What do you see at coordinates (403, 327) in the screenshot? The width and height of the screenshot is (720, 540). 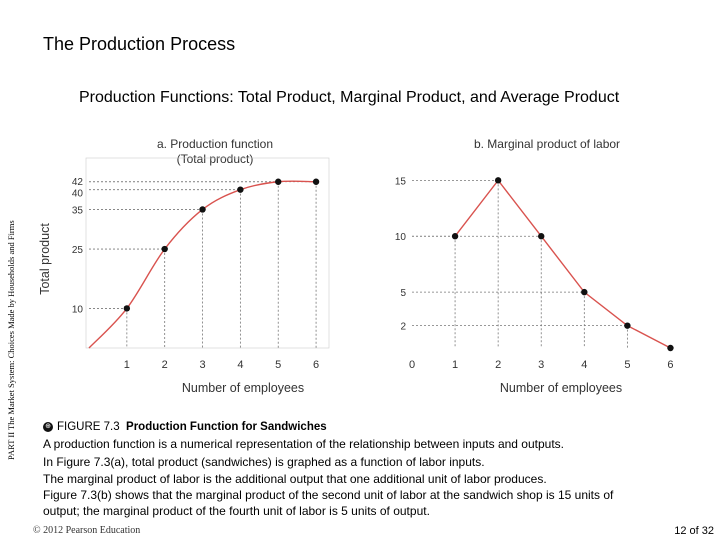 I see `y-tick-label: 2` at bounding box center [403, 327].